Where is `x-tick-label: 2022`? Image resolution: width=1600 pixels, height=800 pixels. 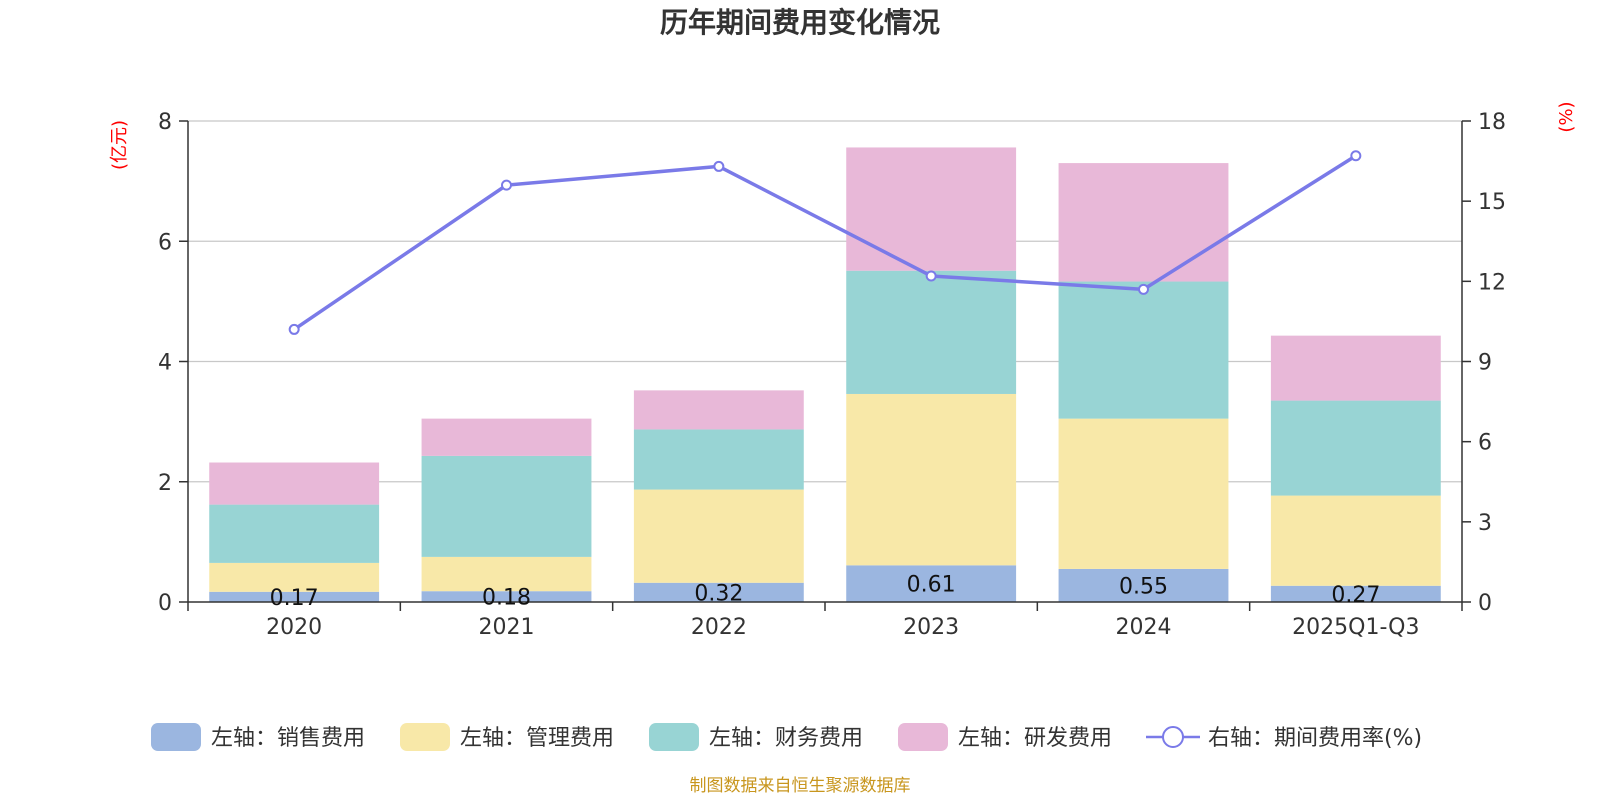 x-tick-label: 2022 is located at coordinates (719, 627).